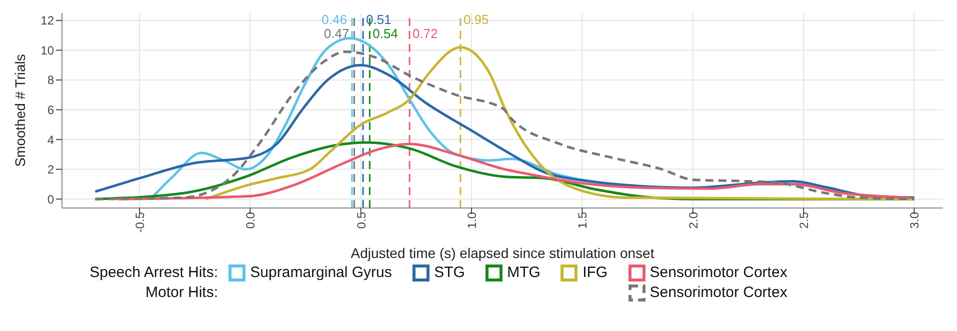  What do you see at coordinates (595, 273) in the screenshot?
I see `legend-label: IFG` at bounding box center [595, 273].